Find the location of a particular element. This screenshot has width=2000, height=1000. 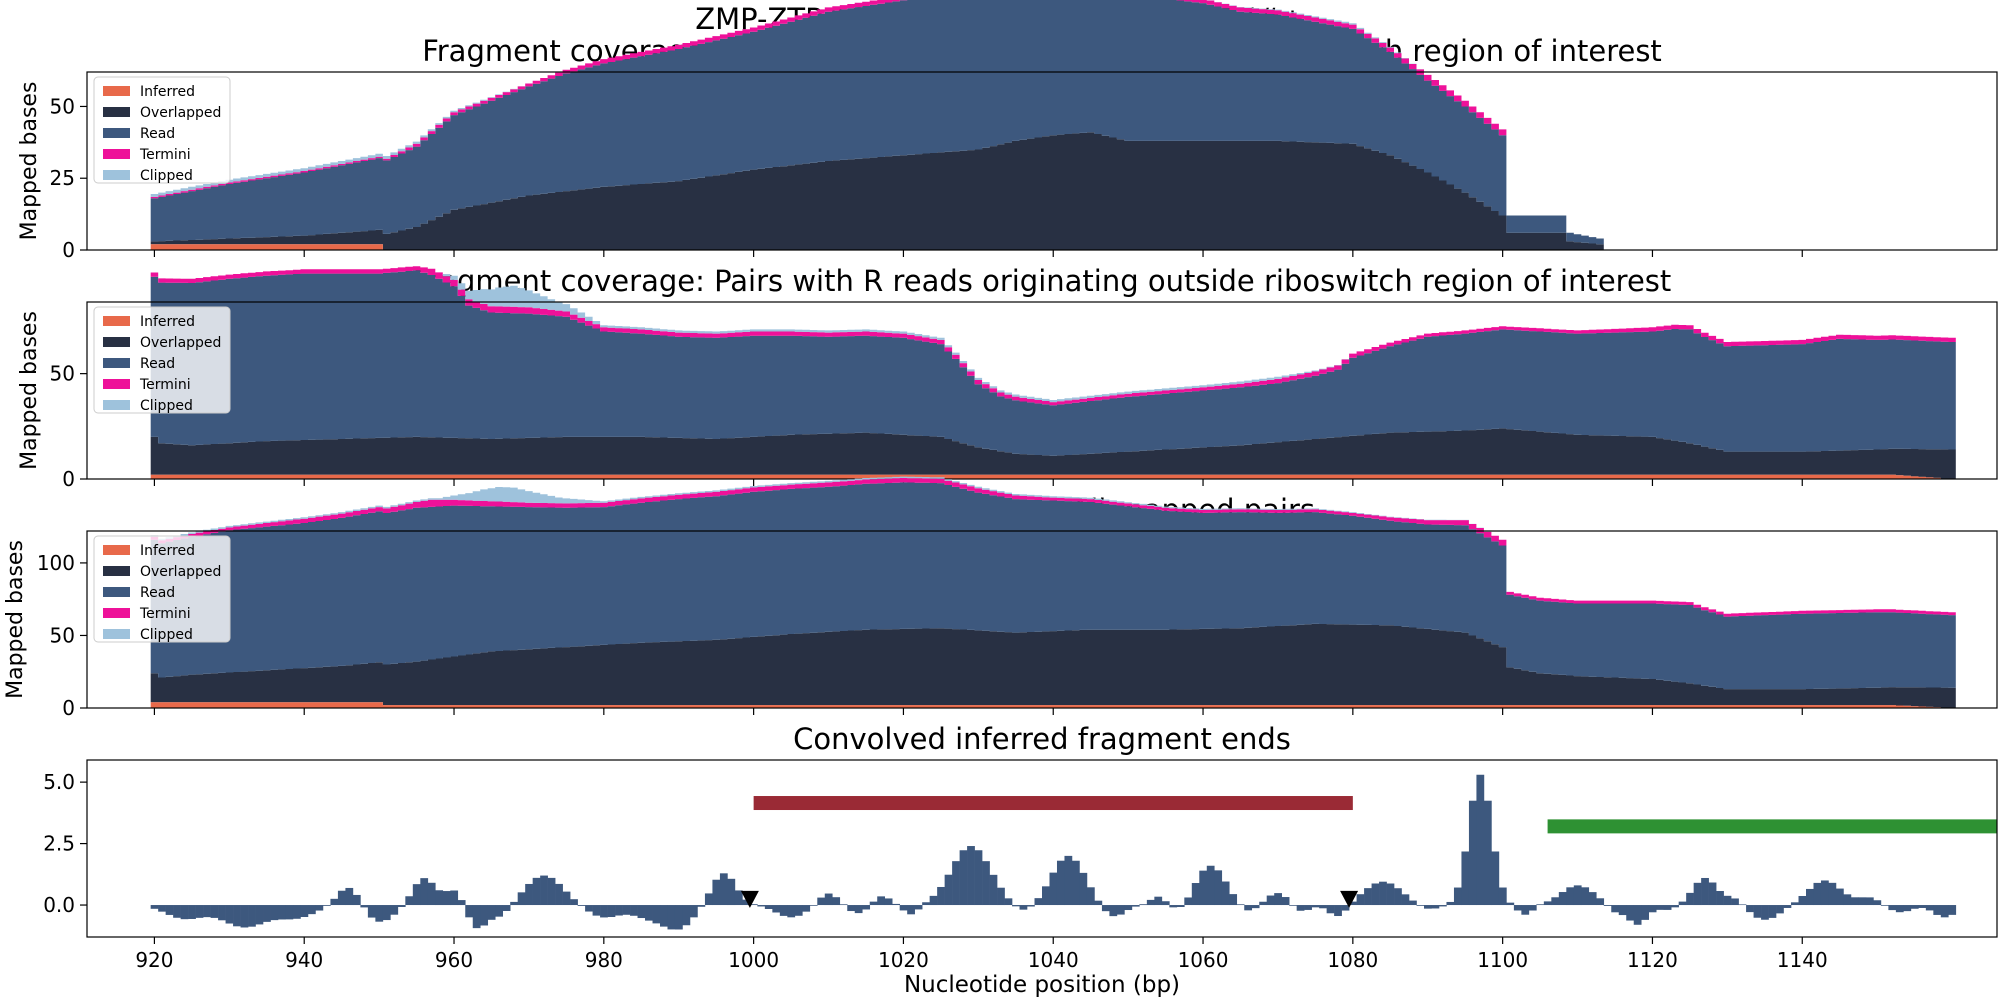

y-tick-label: 0 is located at coordinates (68, 708).